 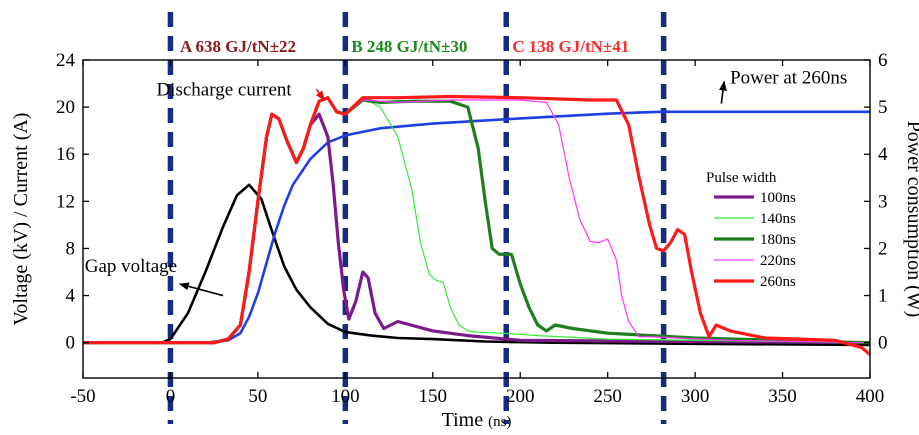 I want to click on x-axis-title: Time (ns), so click(x=477, y=420).